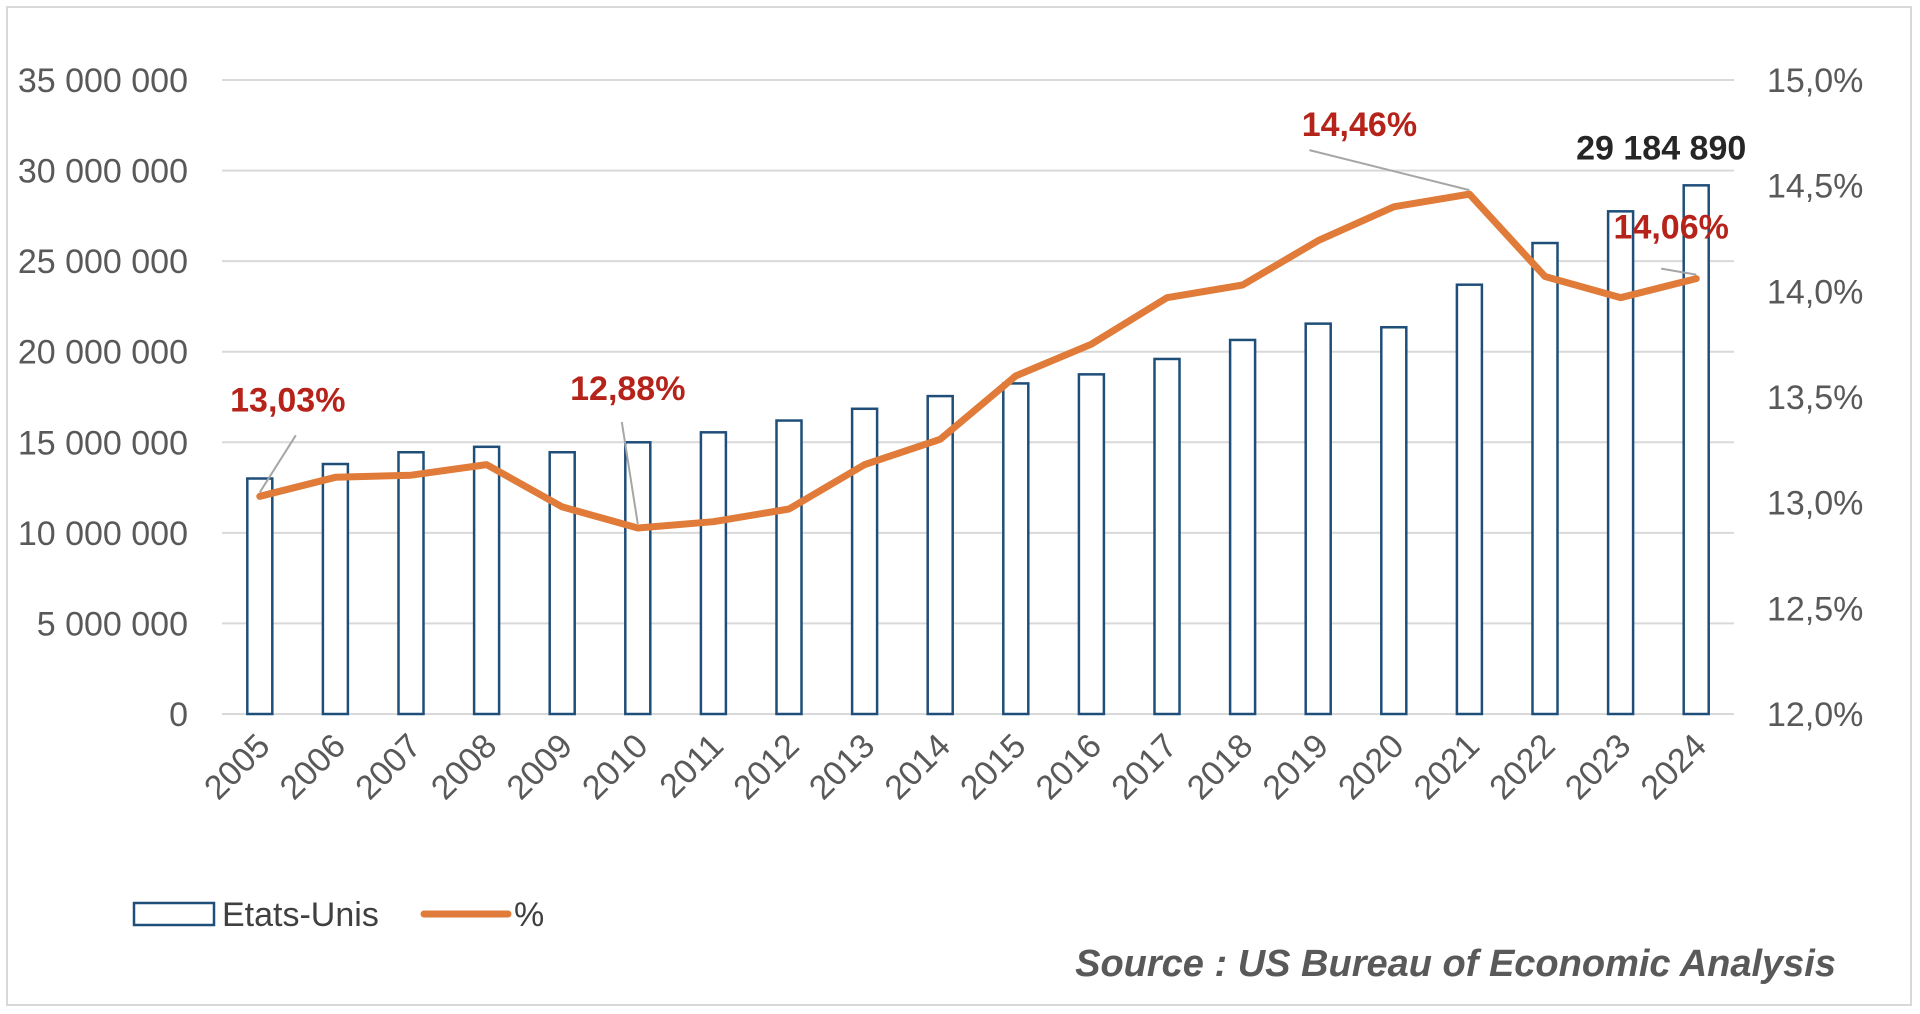 This screenshot has height=1014, width=1920. What do you see at coordinates (691, 766) in the screenshot?
I see `x-tick-label: 2011` at bounding box center [691, 766].